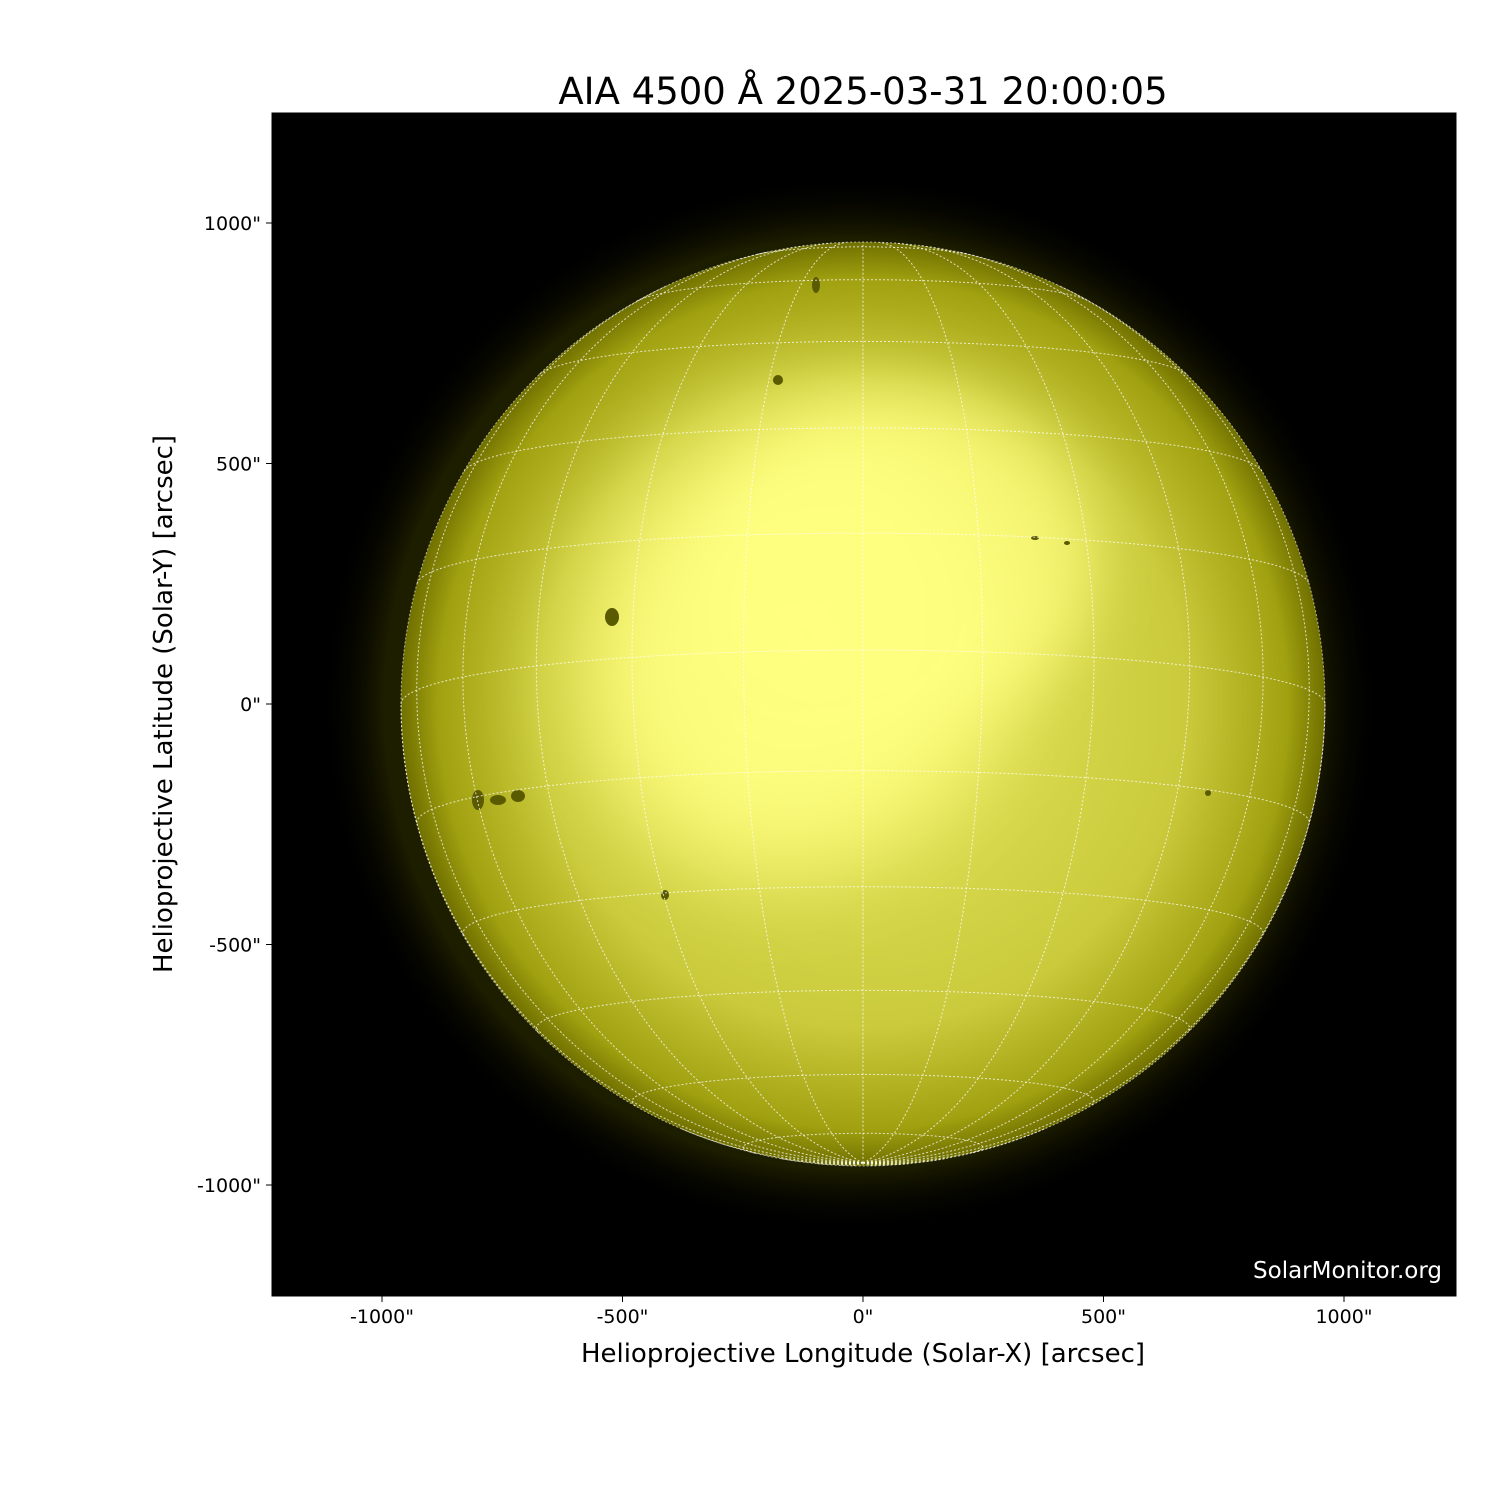 The width and height of the screenshot is (1500, 1500). I want to click on x-tick-label: 0", so click(863, 1317).